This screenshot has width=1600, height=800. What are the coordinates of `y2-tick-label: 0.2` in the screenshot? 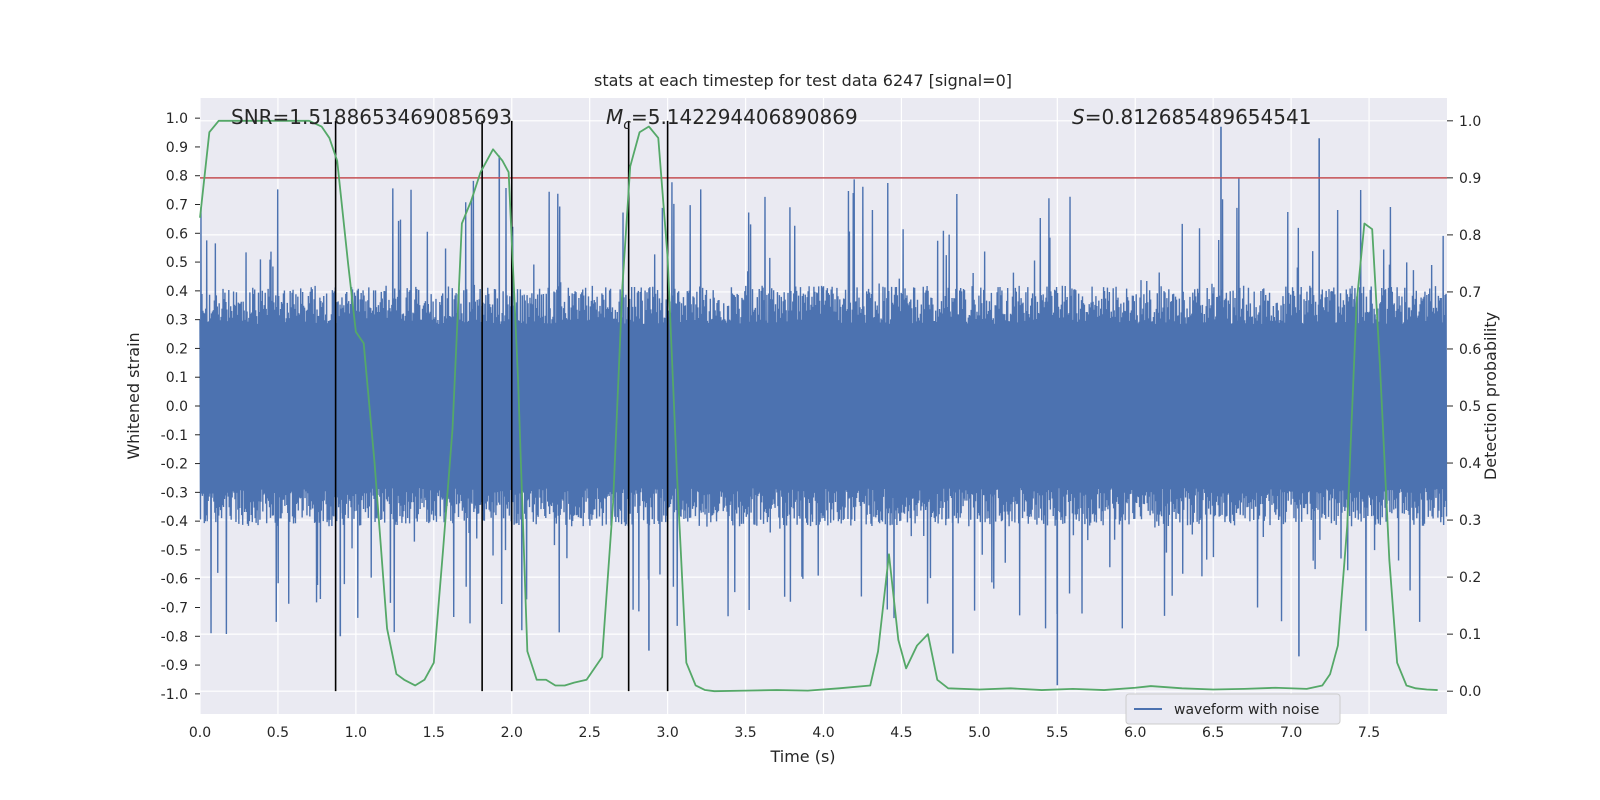 It's located at (1470, 578).